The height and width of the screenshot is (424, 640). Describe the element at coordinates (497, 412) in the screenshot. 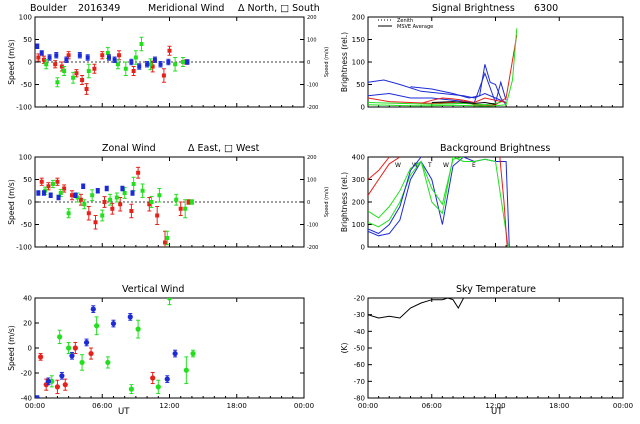

I see `x-axis-title-right: UT` at that location.